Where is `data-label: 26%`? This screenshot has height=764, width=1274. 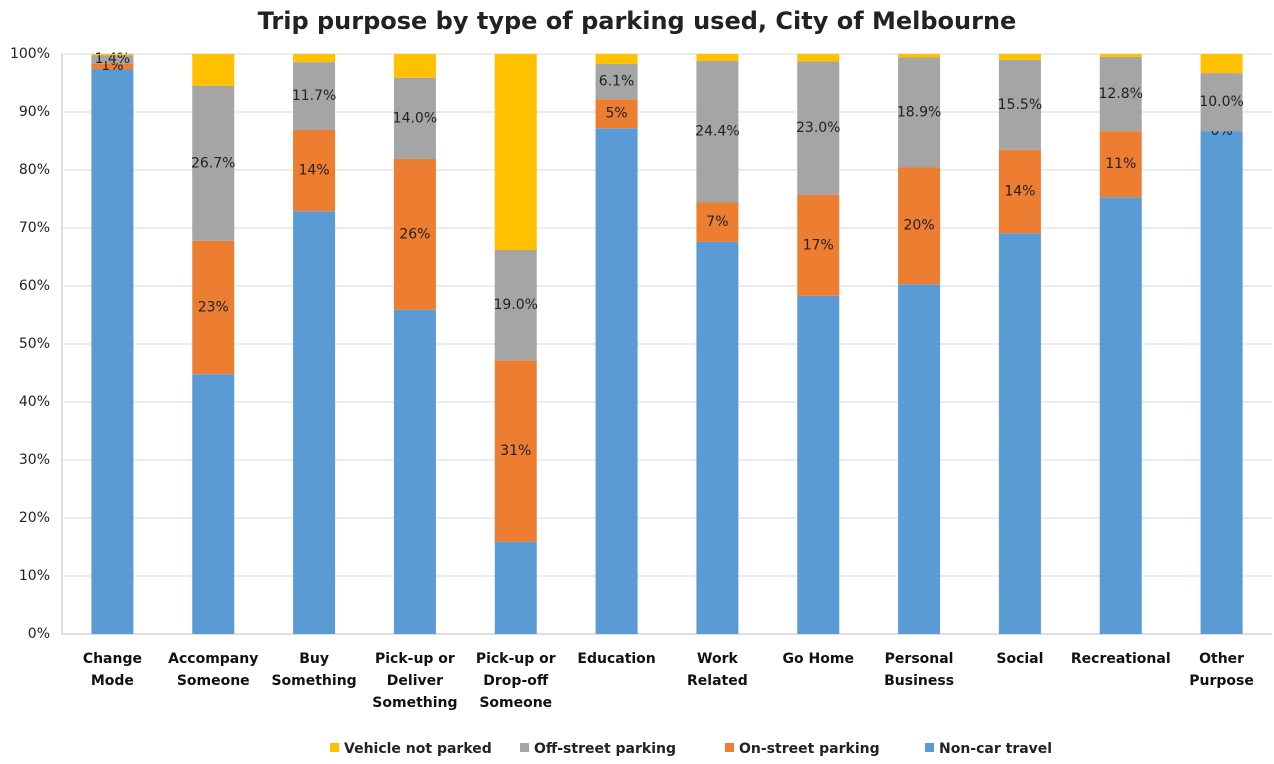
data-label: 26% is located at coordinates (414, 234).